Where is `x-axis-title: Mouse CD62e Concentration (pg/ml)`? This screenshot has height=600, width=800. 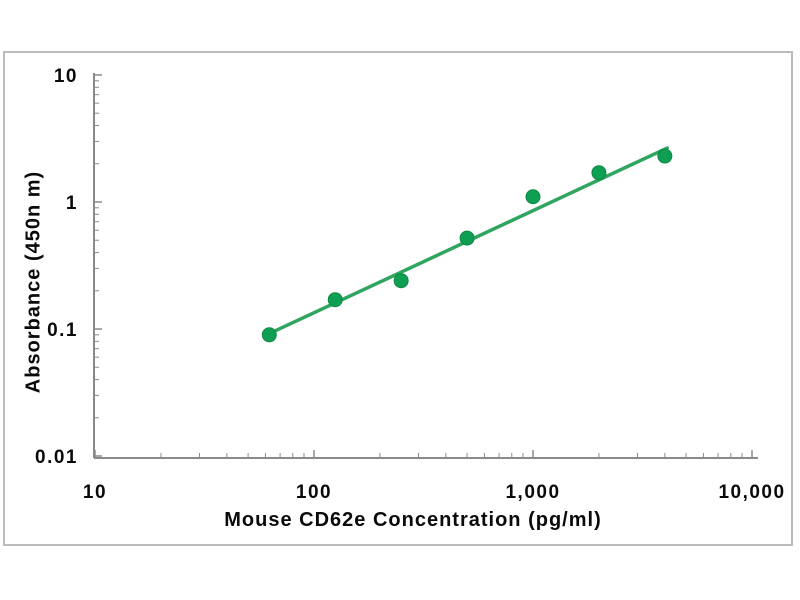
x-axis-title: Mouse CD62e Concentration (pg/ml) is located at coordinates (413, 520).